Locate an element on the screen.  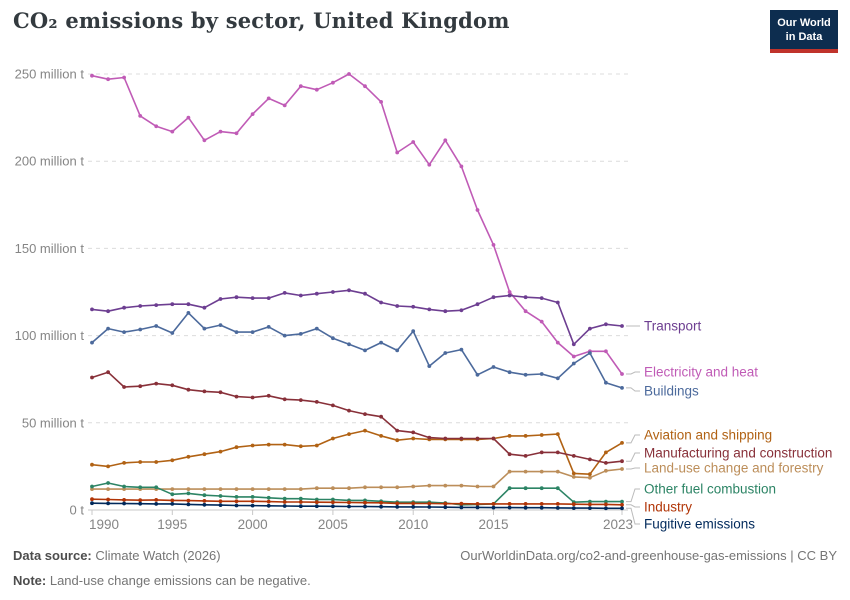
series-point-land-use-change-and-forestry-2014 is located at coordinates (477, 486).